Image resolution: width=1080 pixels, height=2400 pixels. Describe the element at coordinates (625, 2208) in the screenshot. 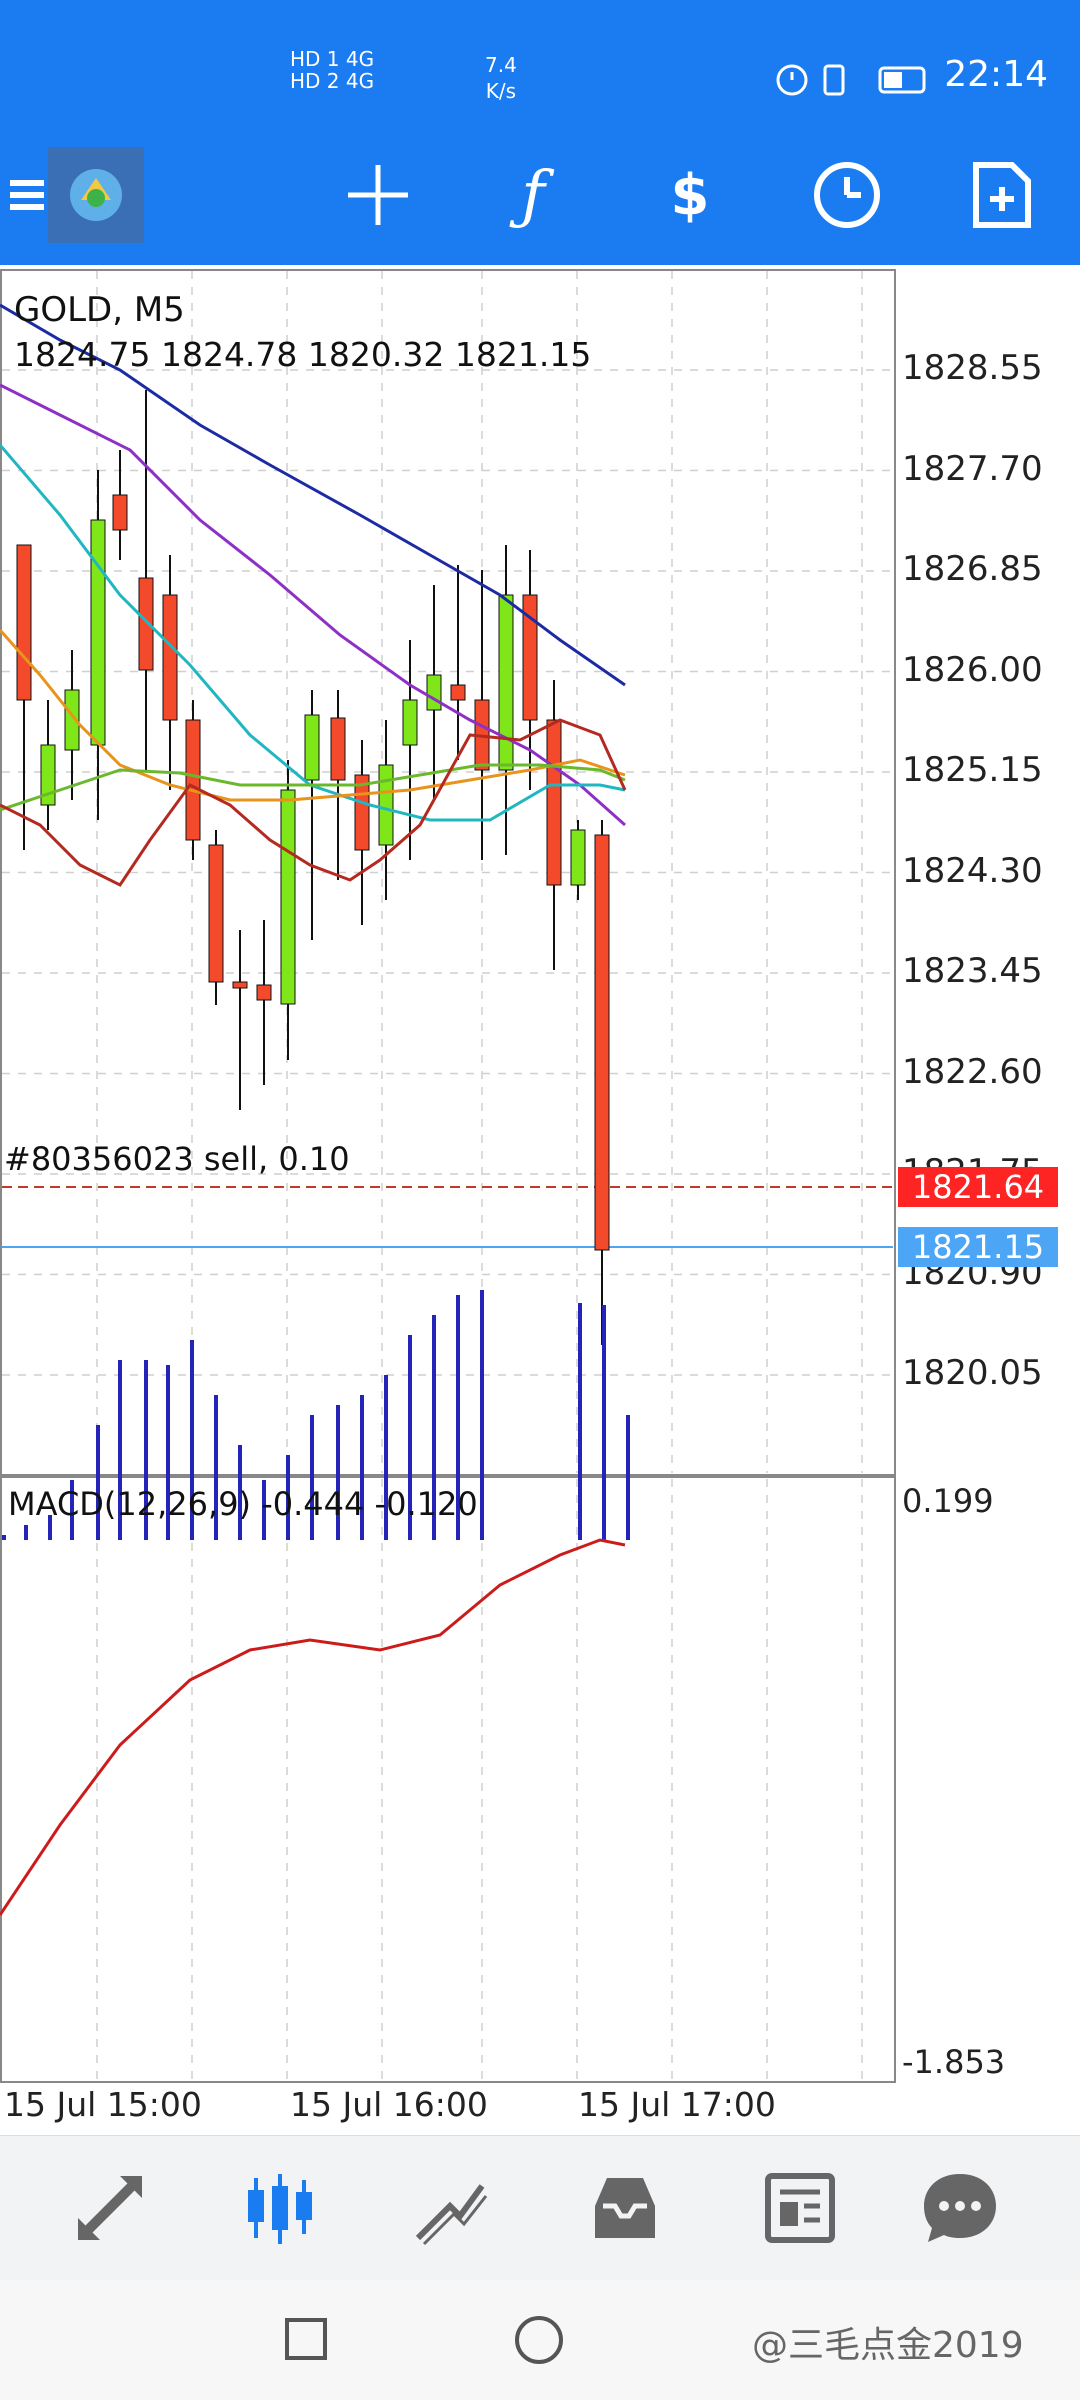

I see `history-icon` at that location.